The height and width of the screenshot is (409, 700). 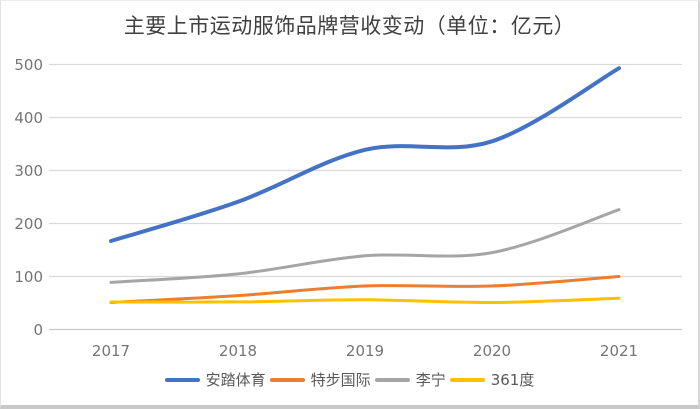 I want to click on x-tick-label: 2018, so click(x=238, y=351).